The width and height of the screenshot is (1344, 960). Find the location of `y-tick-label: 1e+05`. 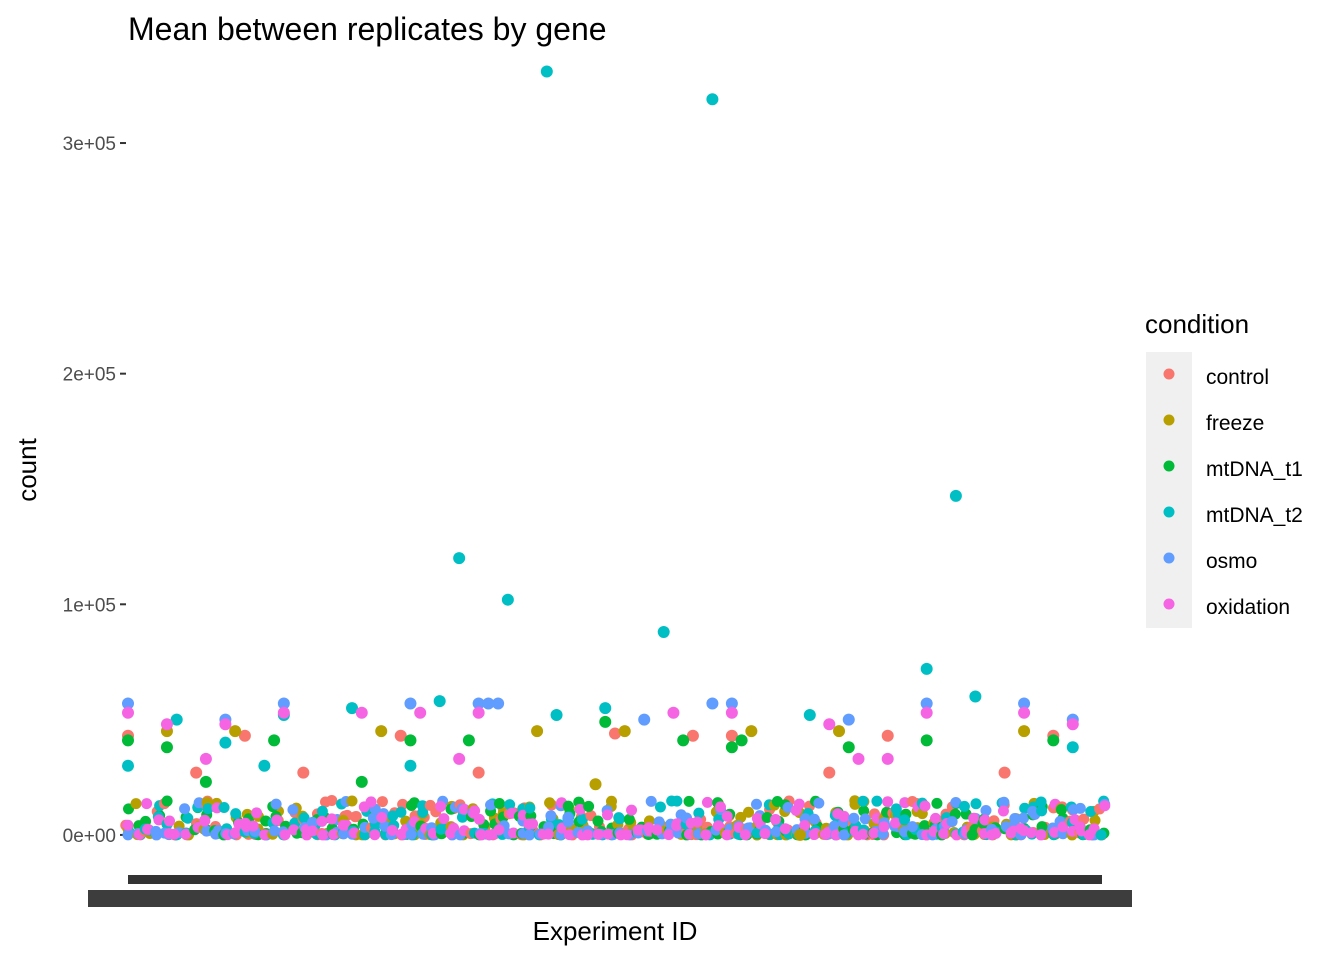

y-tick-label: 1e+05 is located at coordinates (89, 605).